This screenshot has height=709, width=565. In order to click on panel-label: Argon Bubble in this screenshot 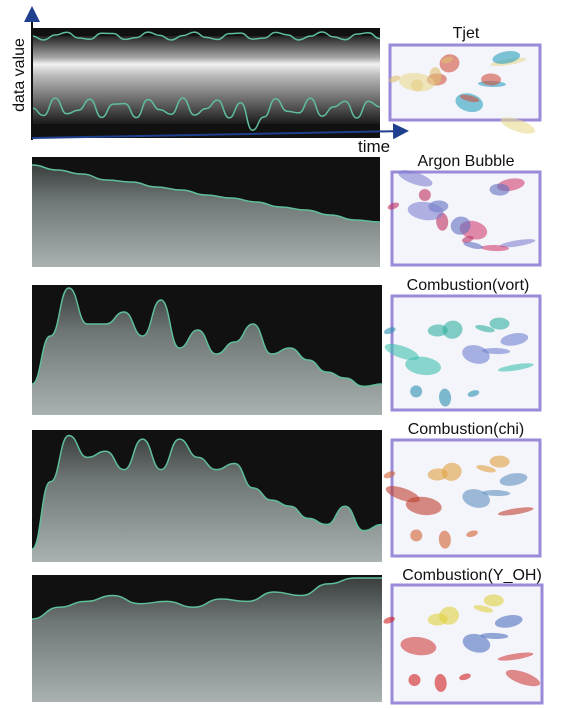, I will do `click(466, 161)`.